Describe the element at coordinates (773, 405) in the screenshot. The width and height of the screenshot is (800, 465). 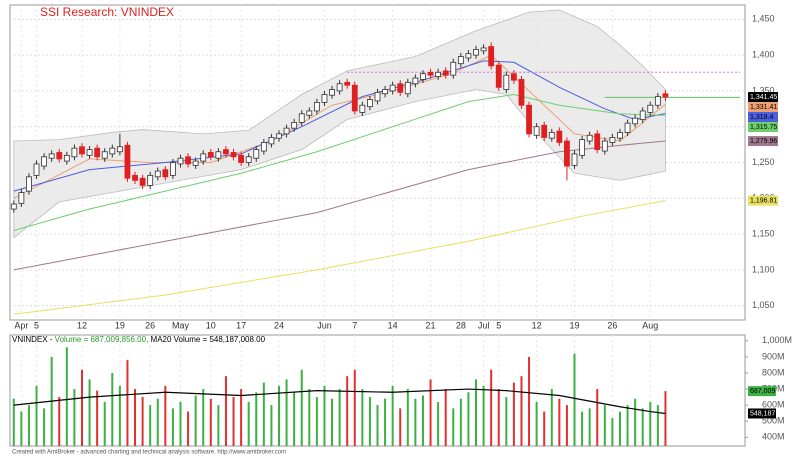
I see `y2-tick-label: 600M` at that location.